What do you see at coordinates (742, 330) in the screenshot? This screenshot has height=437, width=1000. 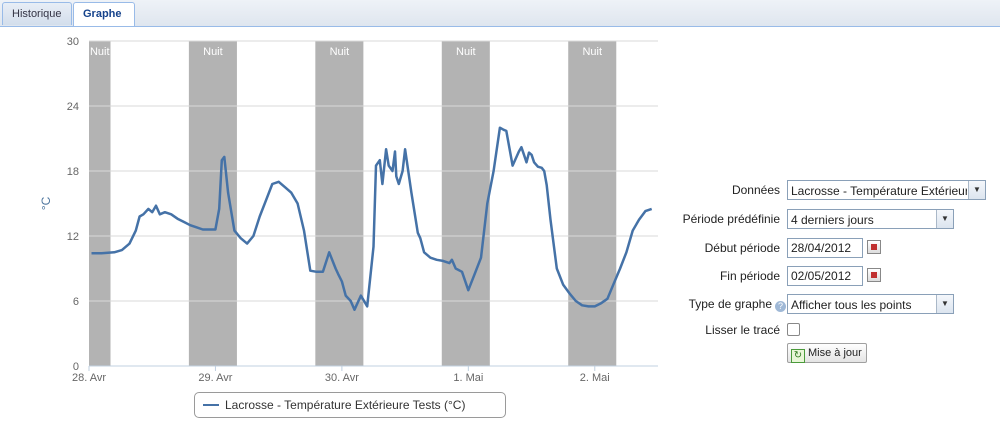 I see `lisser-label: Lisser le tracé` at bounding box center [742, 330].